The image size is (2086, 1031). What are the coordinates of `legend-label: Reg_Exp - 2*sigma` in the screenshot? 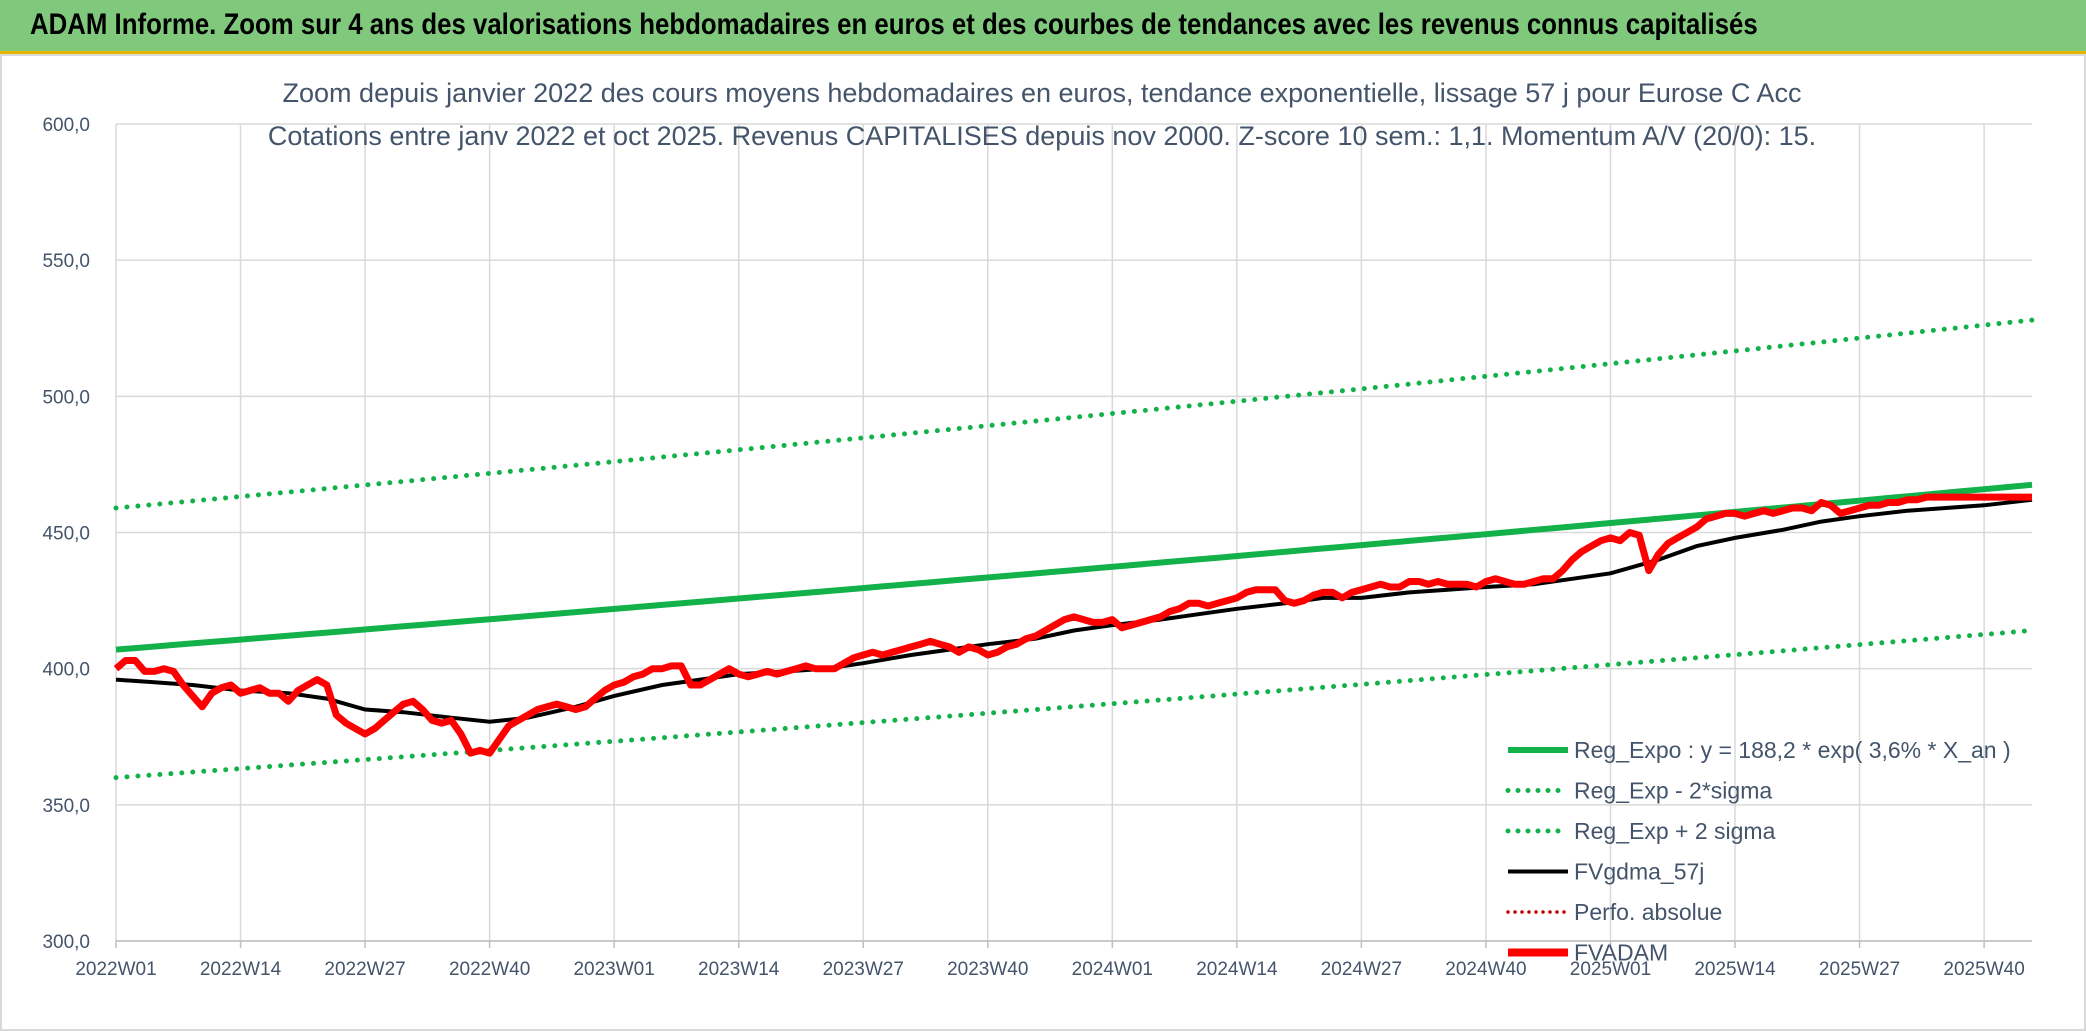 It's located at (1673, 791).